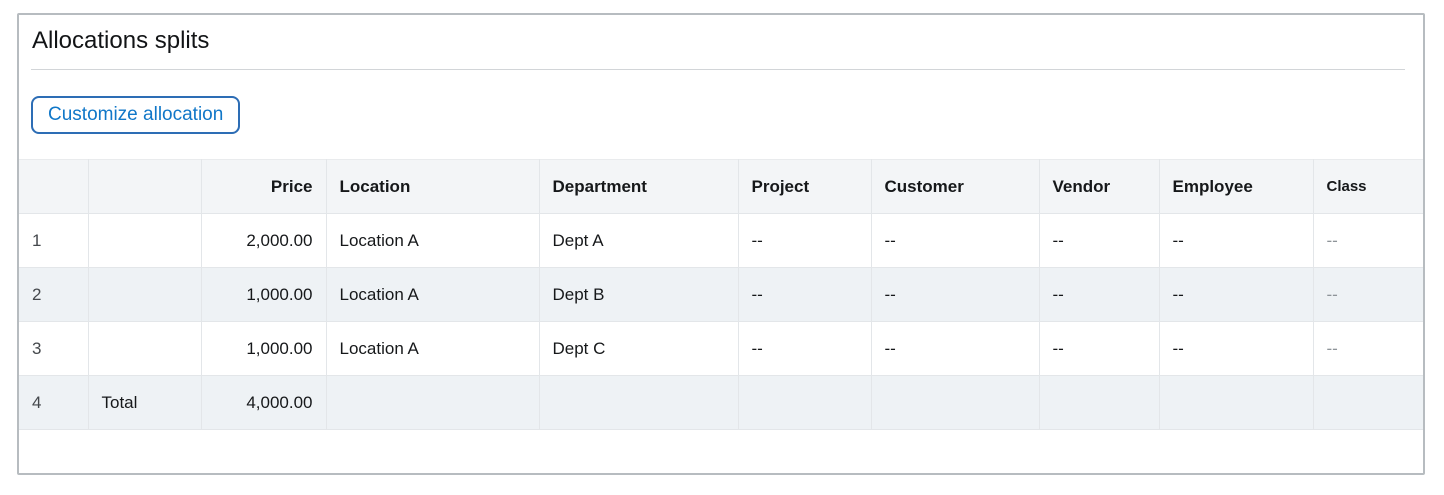 Image resolution: width=1444 pixels, height=495 pixels. Describe the element at coordinates (54, 402) in the screenshot. I see `cell-row_num: 4` at that location.